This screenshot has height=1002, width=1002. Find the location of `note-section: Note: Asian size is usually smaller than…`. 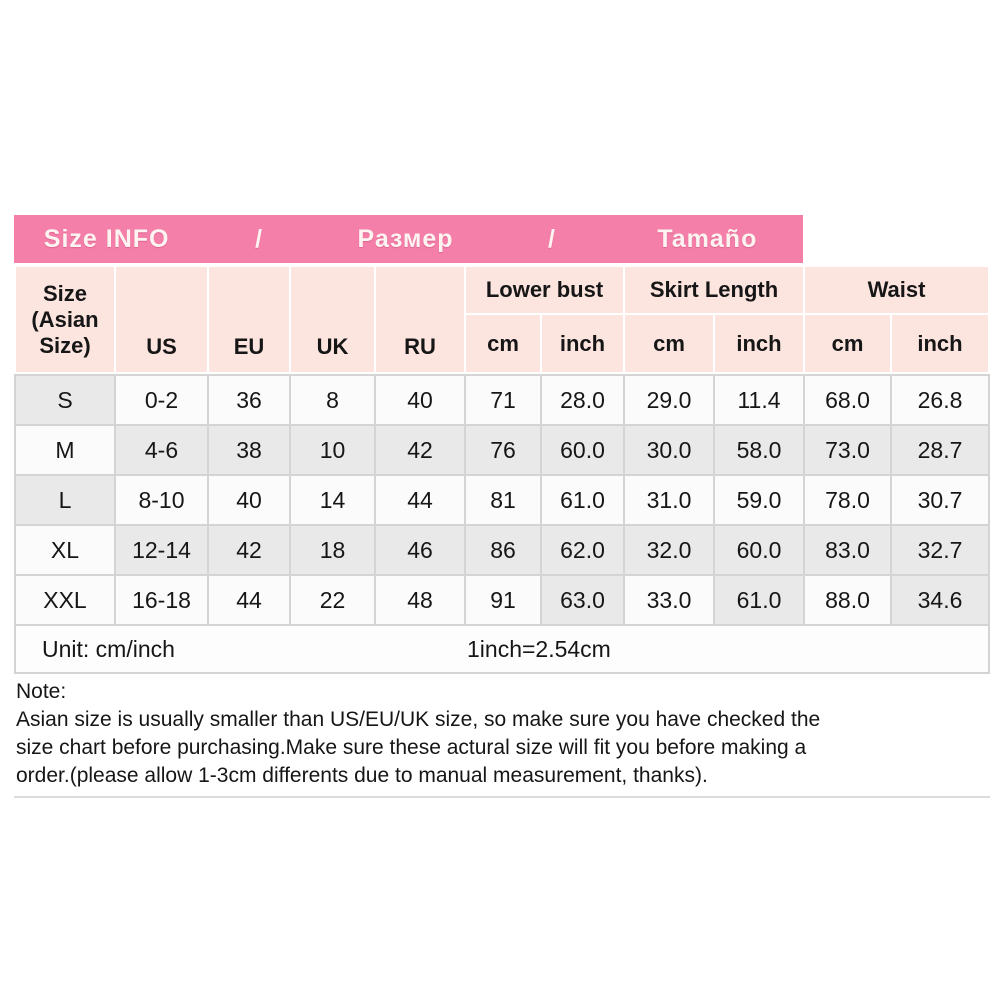

note-section: Note: Asian size is usually smaller than… is located at coordinates (502, 736).